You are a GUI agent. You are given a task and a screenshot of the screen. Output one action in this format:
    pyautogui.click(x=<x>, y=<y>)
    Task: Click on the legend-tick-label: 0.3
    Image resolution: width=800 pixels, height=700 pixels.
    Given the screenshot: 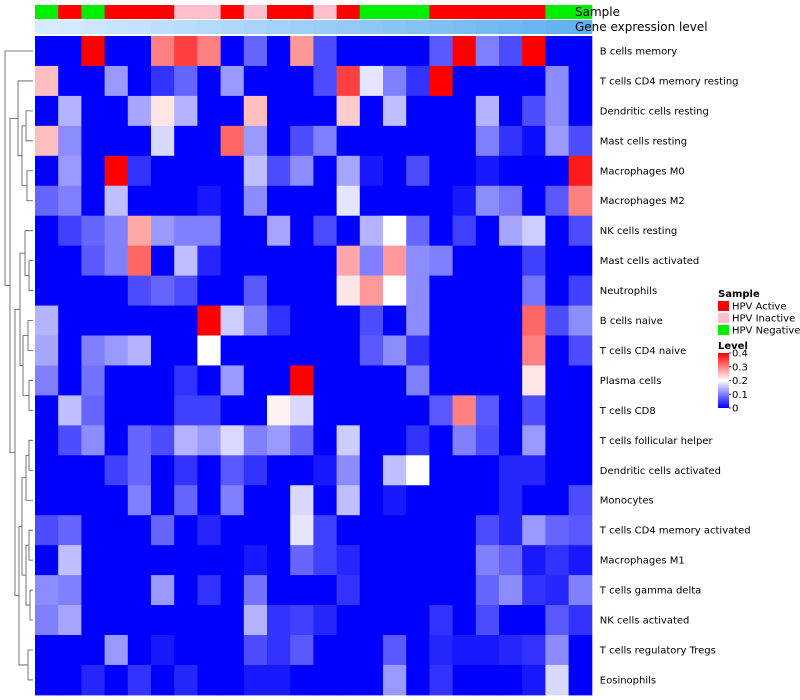 What is the action you would take?
    pyautogui.click(x=740, y=367)
    